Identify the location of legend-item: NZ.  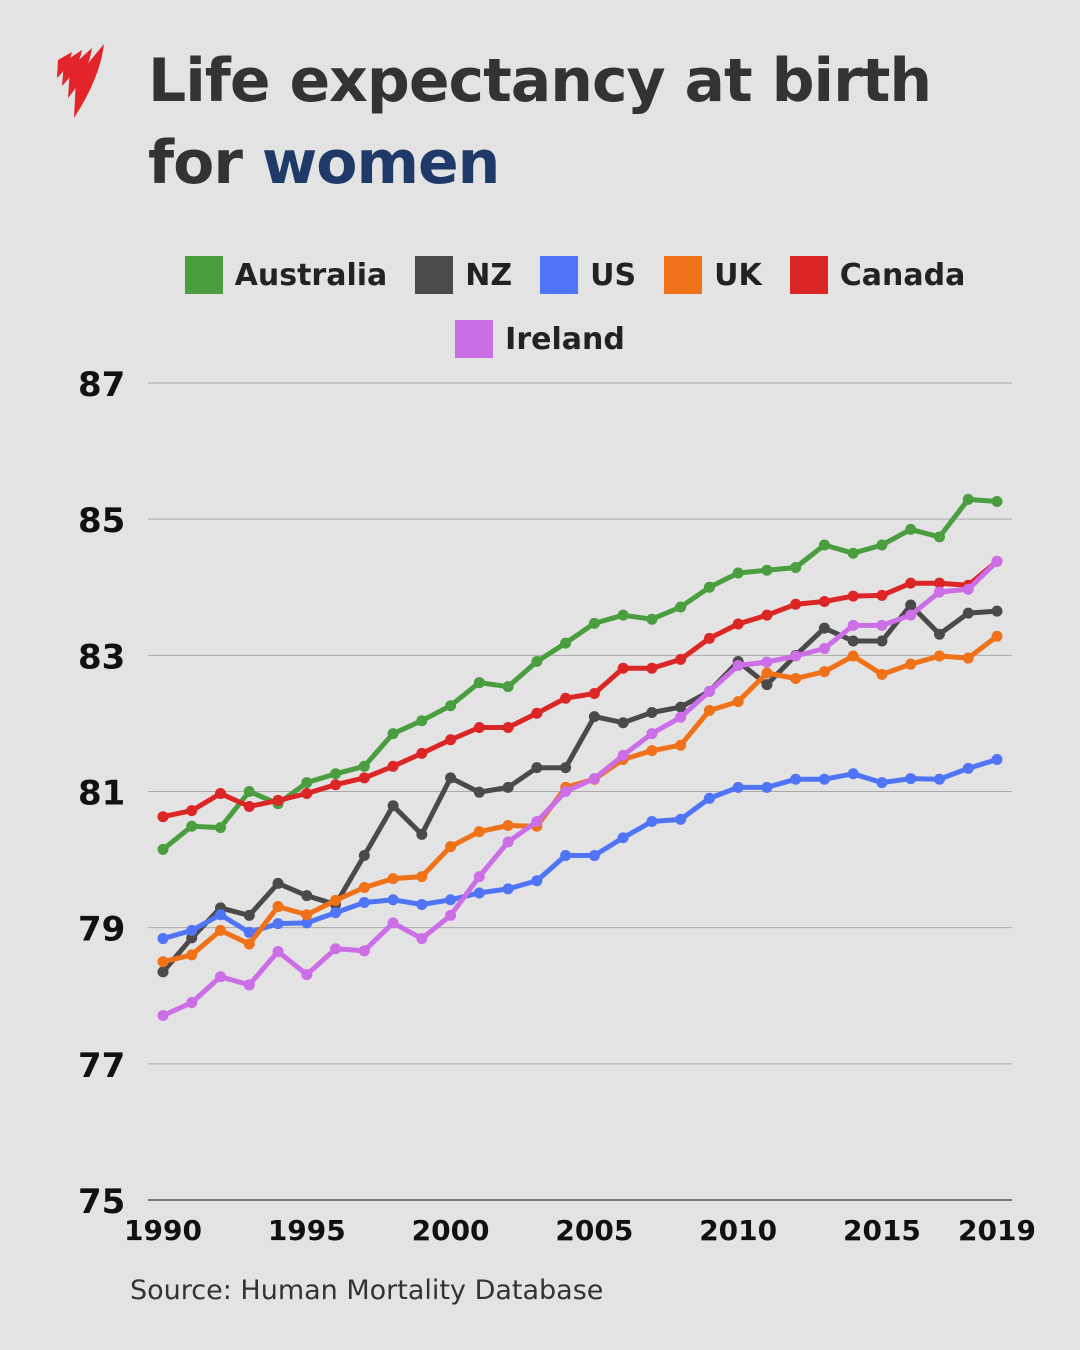
(463, 275).